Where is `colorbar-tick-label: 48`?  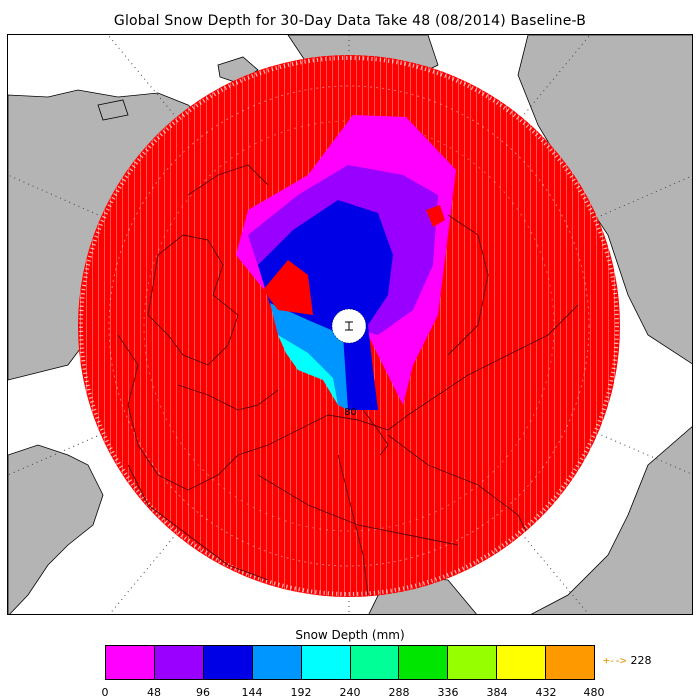
colorbar-tick-label: 48 is located at coordinates (154, 692).